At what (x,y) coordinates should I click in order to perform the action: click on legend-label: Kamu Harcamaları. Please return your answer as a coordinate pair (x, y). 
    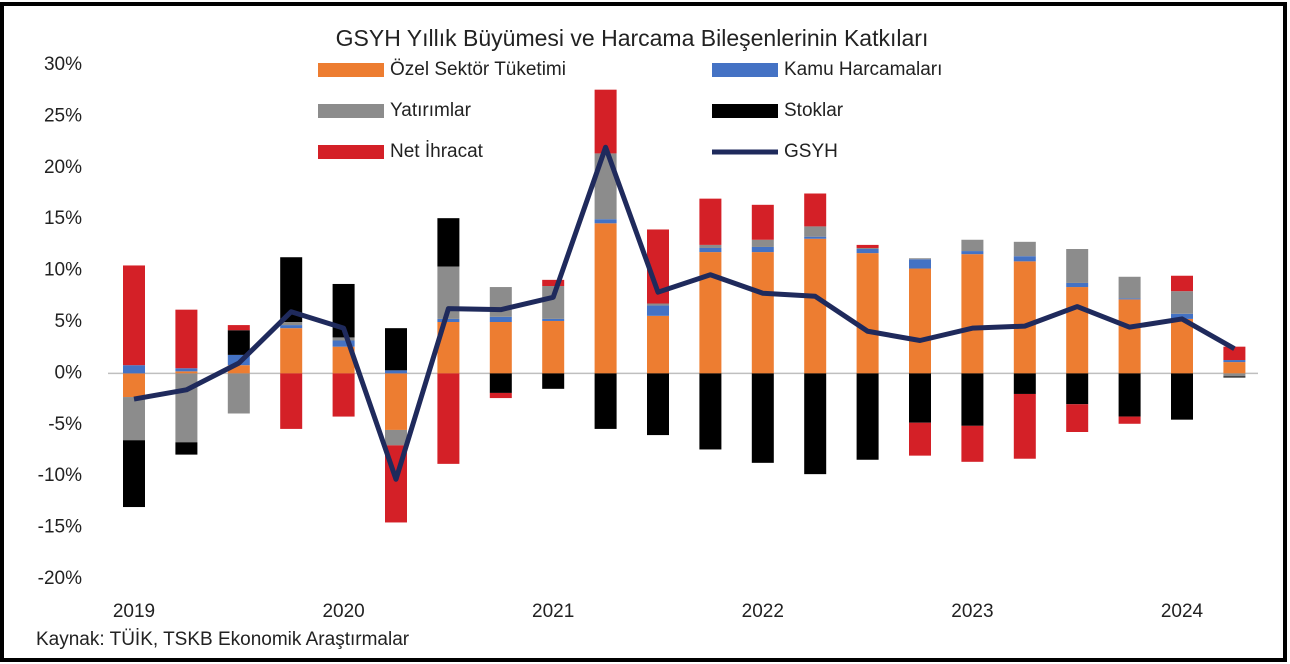
    Looking at the image, I should click on (863, 69).